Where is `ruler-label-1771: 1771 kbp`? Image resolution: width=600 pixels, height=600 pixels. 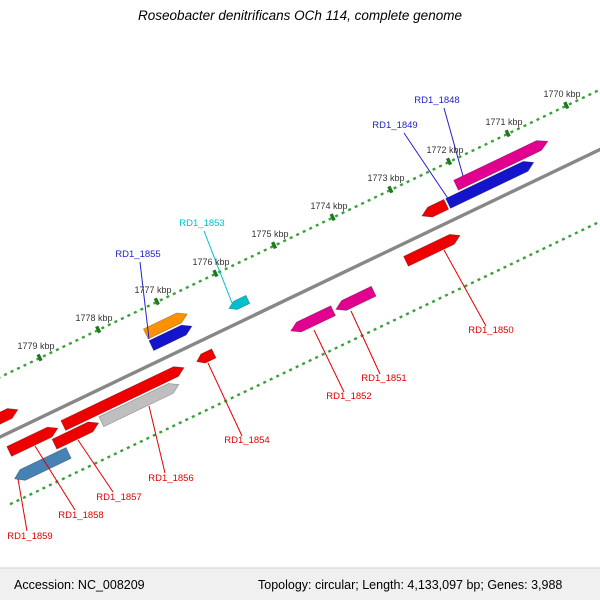
ruler-label-1771: 1771 kbp is located at coordinates (503, 122).